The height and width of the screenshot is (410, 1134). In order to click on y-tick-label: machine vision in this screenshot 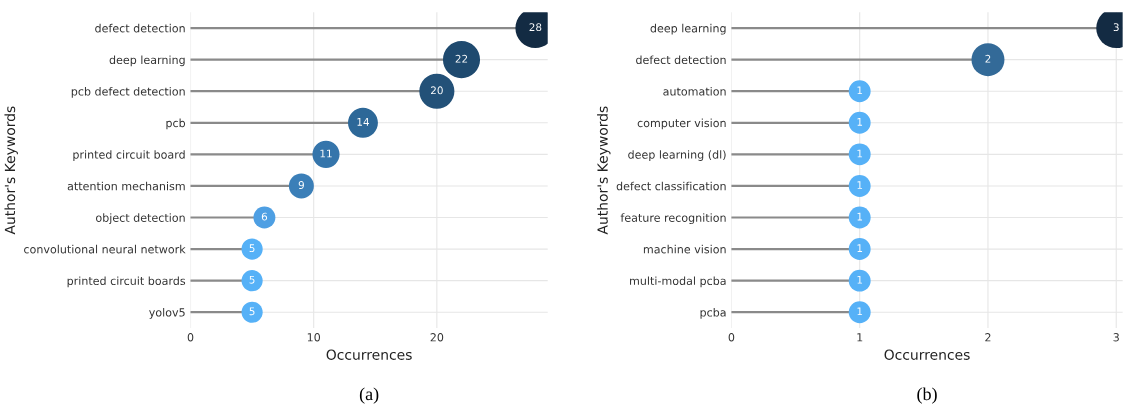, I will do `click(684, 249)`.